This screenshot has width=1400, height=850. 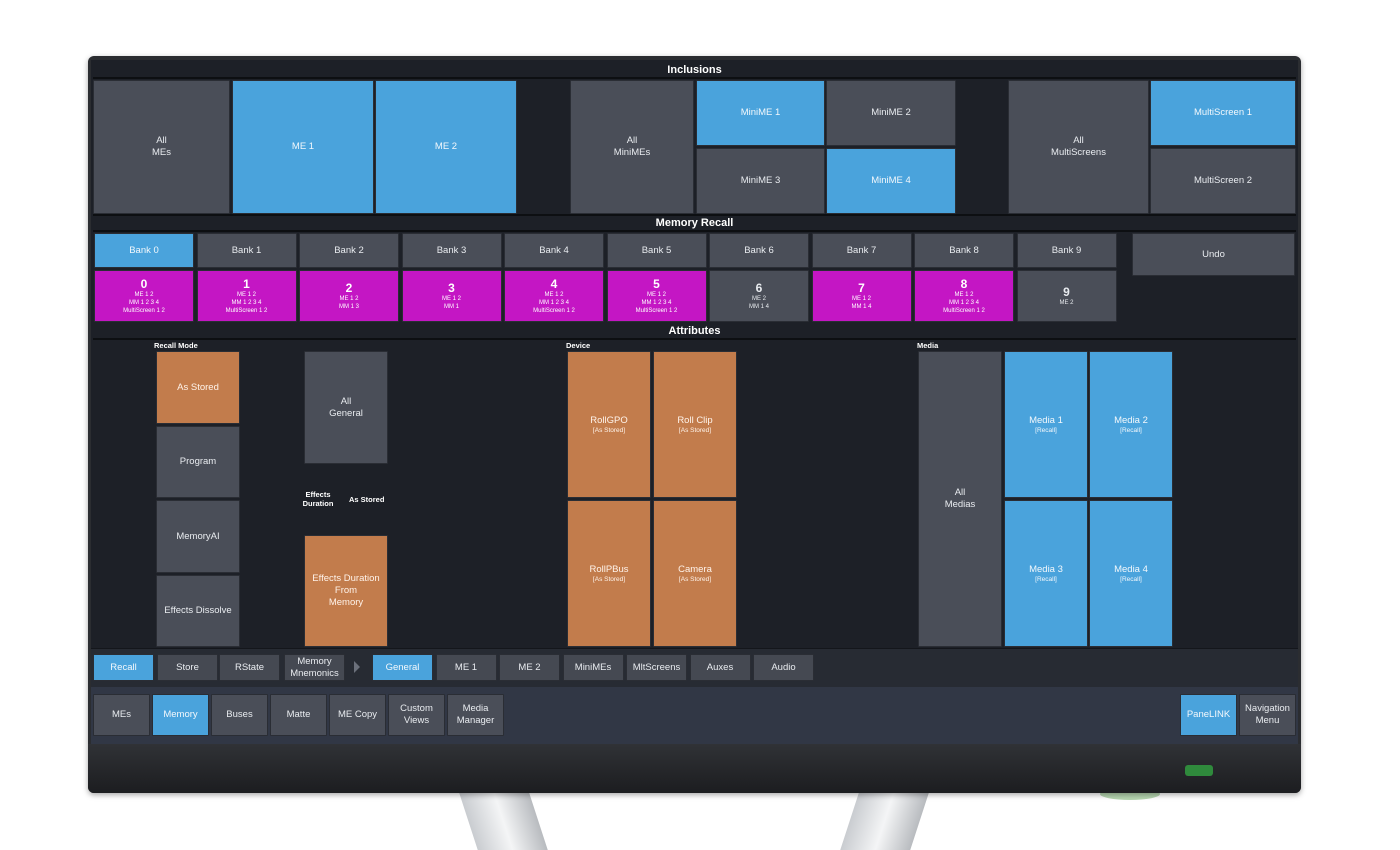 What do you see at coordinates (349, 250) in the screenshot?
I see `bank-2-button: Bank 2` at bounding box center [349, 250].